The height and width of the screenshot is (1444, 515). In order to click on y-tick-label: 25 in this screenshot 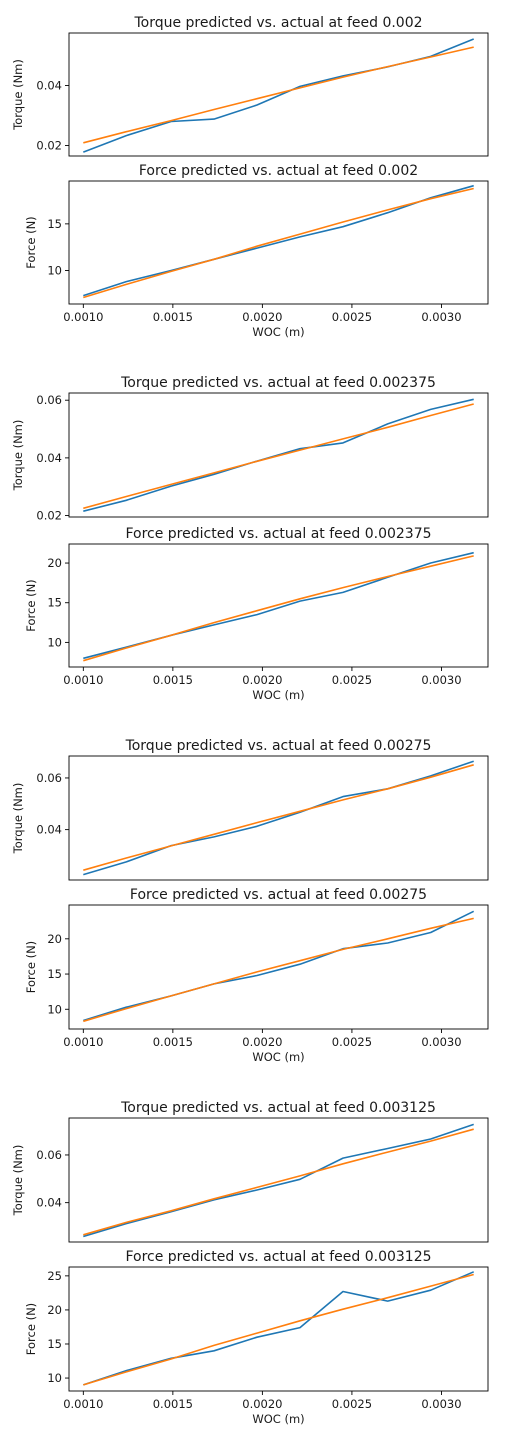, I will do `click(54, 1276)`.